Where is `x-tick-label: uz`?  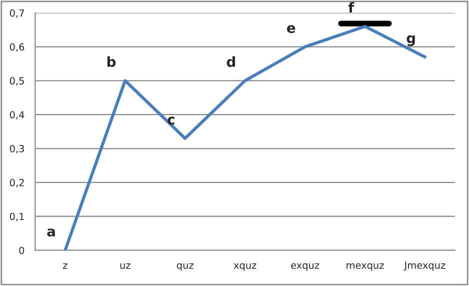
x-tick-label: uz is located at coordinates (125, 266).